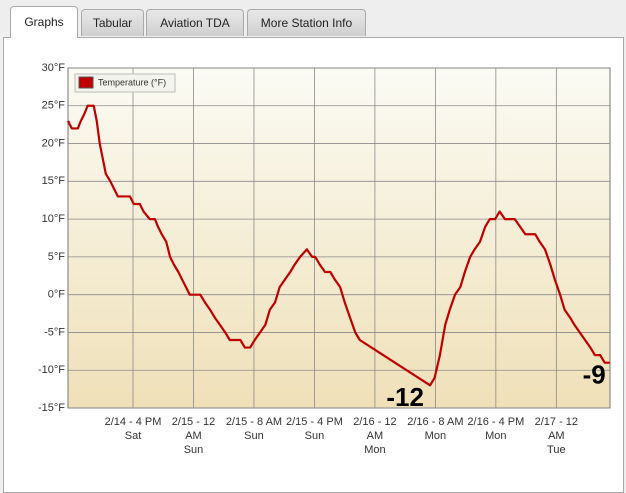  What do you see at coordinates (54, 219) in the screenshot?
I see `y-tick-label: 10°F` at bounding box center [54, 219].